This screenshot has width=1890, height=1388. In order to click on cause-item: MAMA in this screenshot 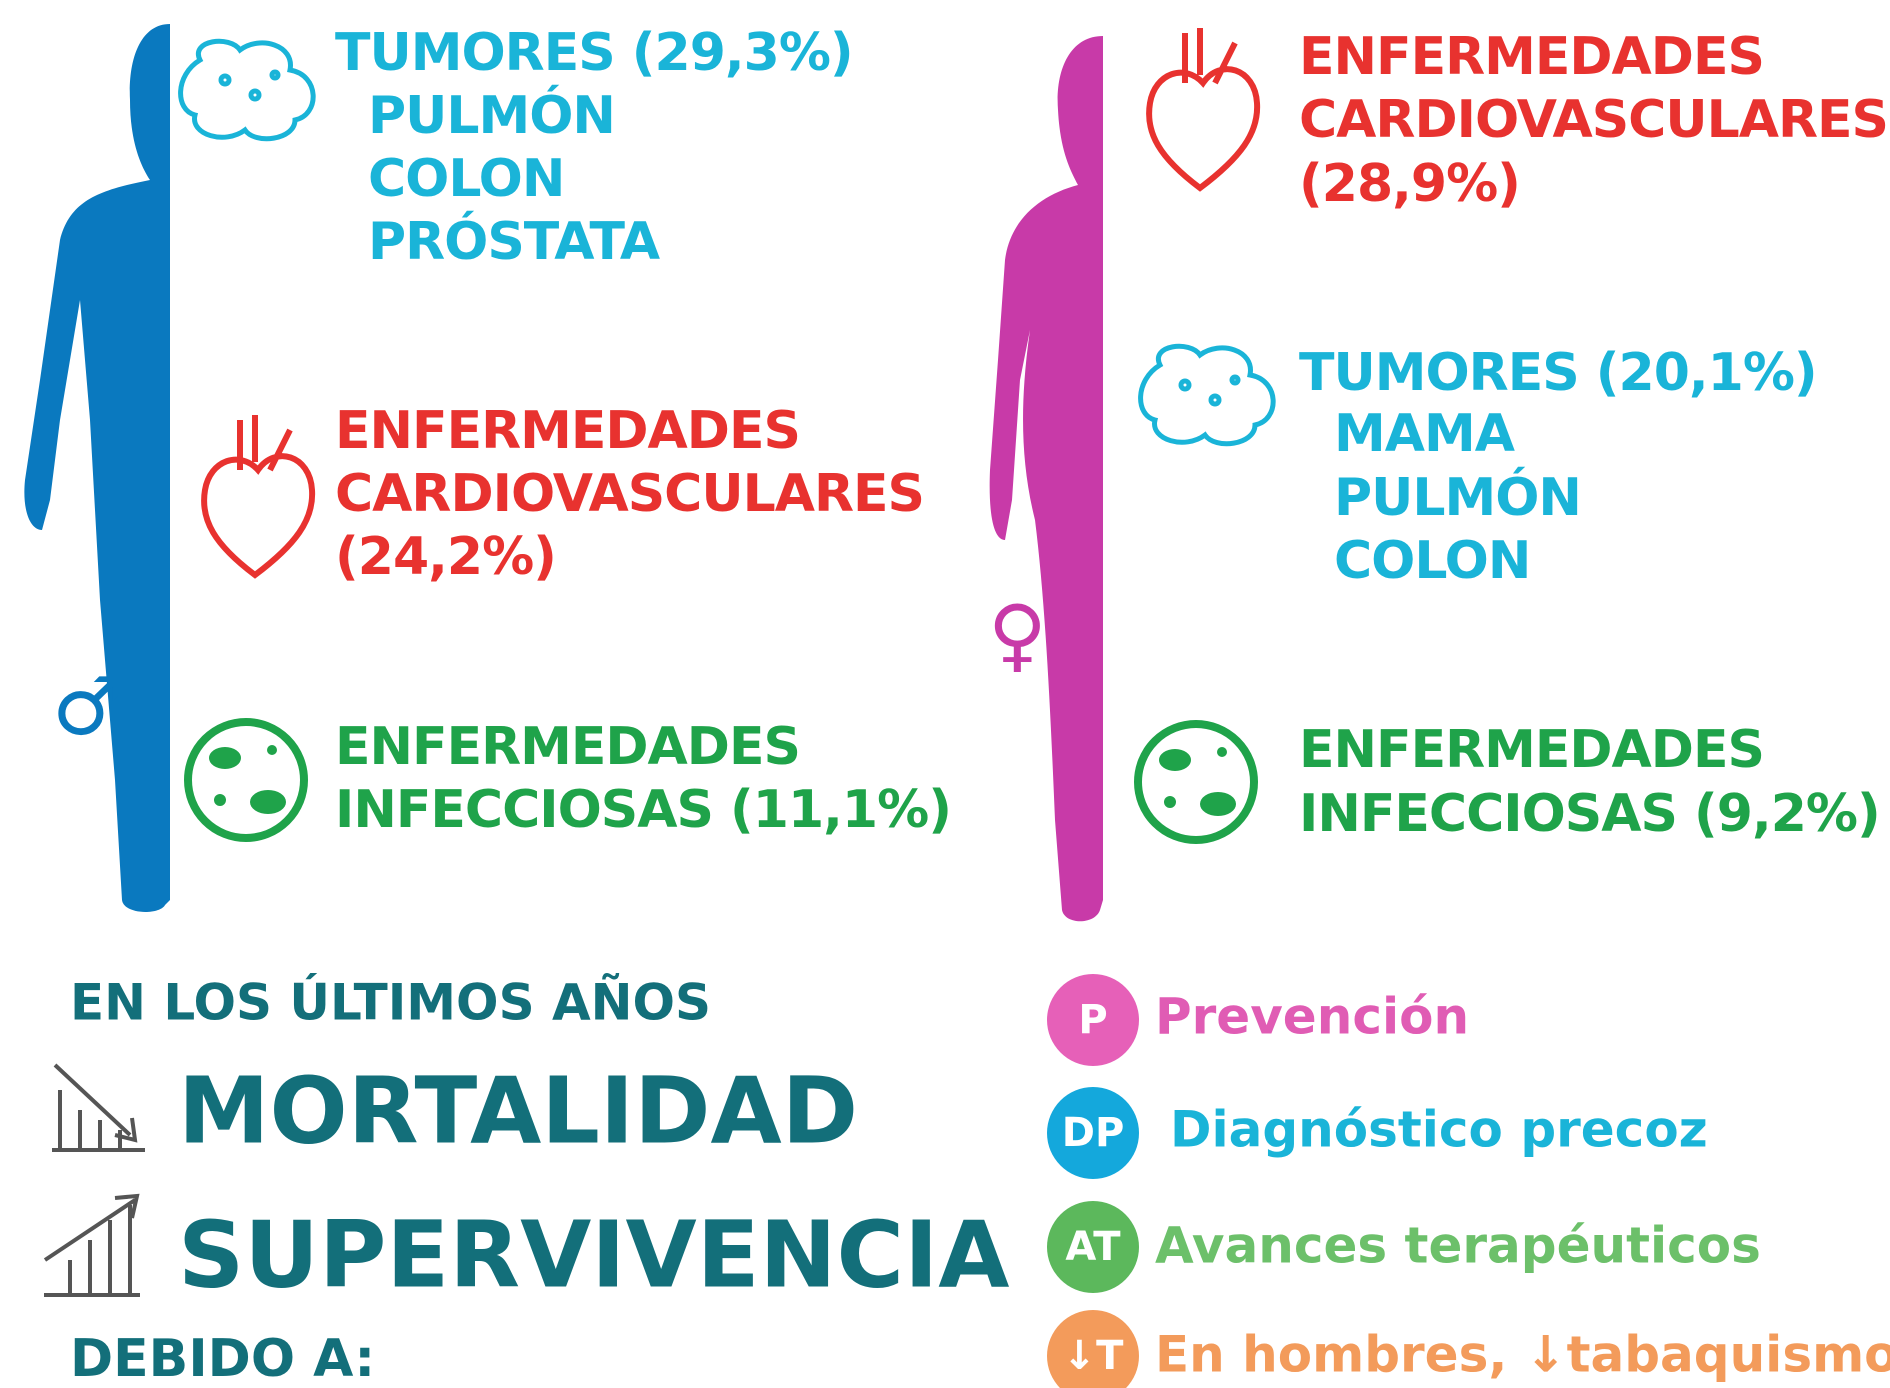, I will do `click(1424, 434)`.